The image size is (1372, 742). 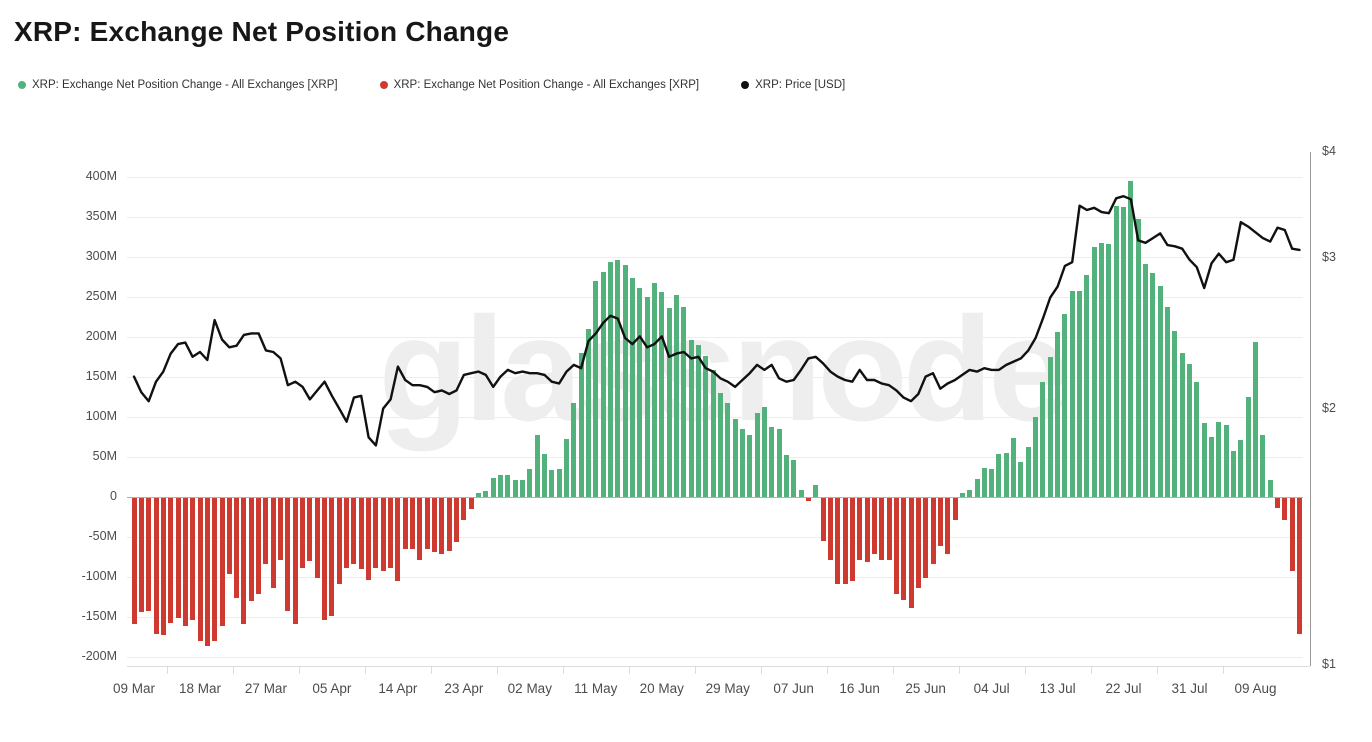 What do you see at coordinates (793, 85) in the screenshot?
I see `legend-item-price: XRP: Price [USD]` at bounding box center [793, 85].